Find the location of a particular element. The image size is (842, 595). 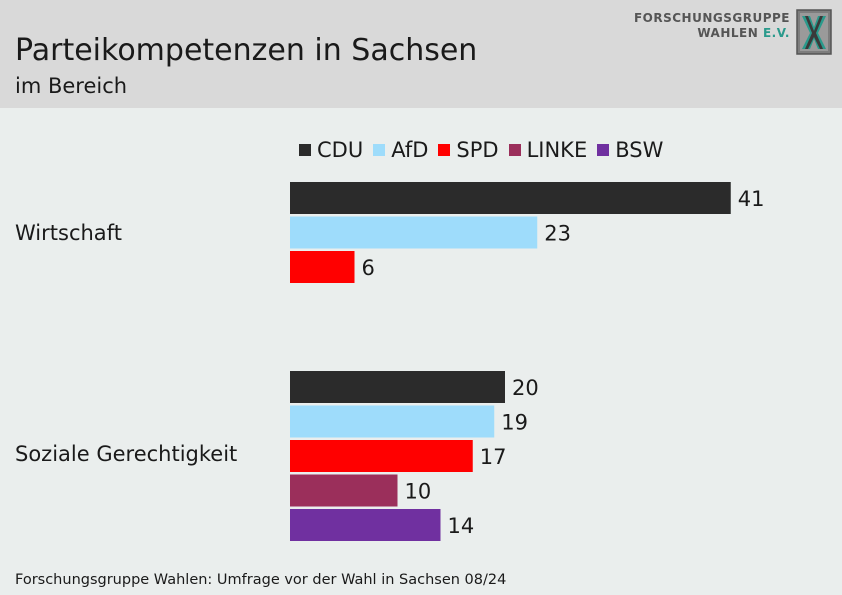

category-label-wirtschaft: Wirtschaft is located at coordinates (68, 233).